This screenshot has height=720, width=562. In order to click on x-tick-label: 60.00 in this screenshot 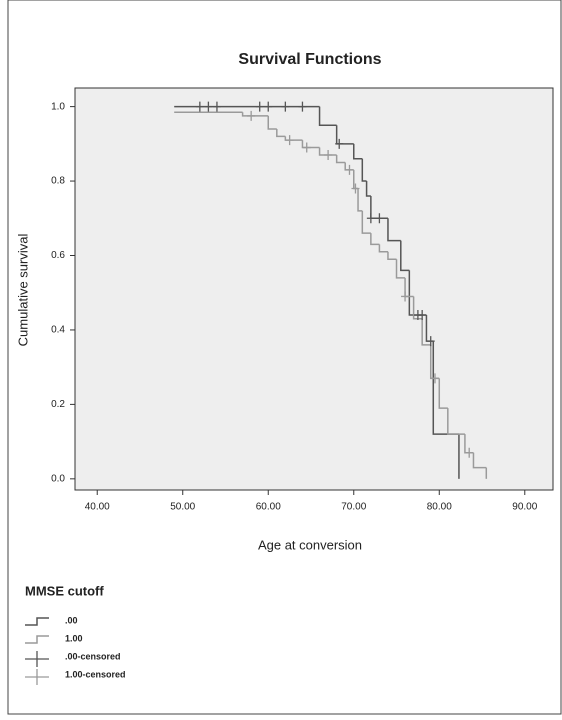, I will do `click(268, 507)`.